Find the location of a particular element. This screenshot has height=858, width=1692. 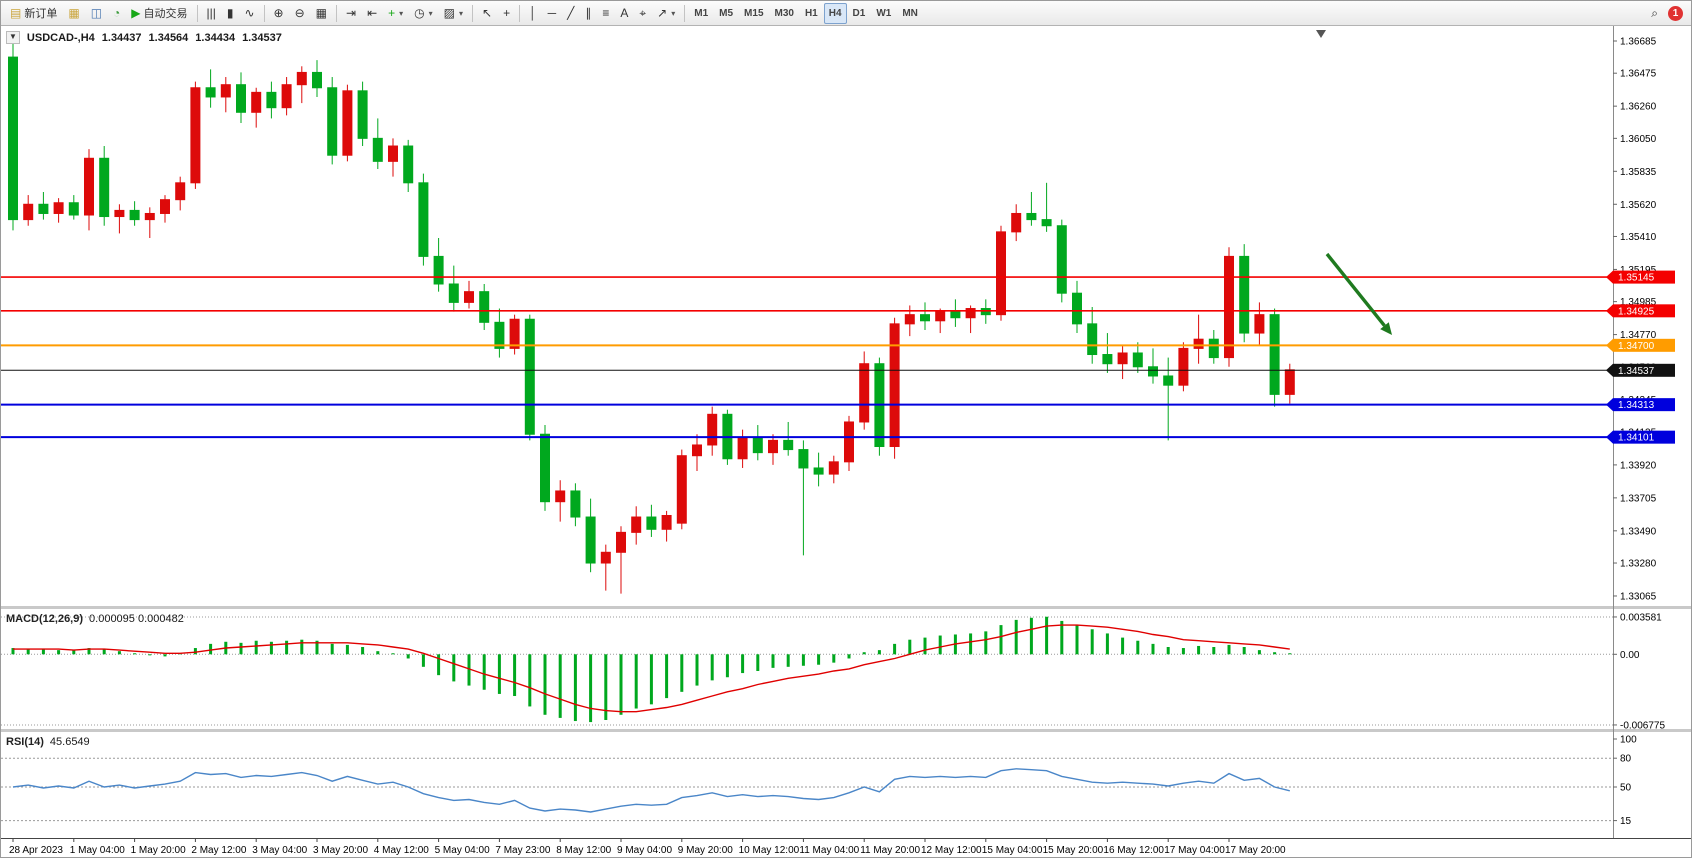

zoom-in-button: ⊕ is located at coordinates (279, 13).